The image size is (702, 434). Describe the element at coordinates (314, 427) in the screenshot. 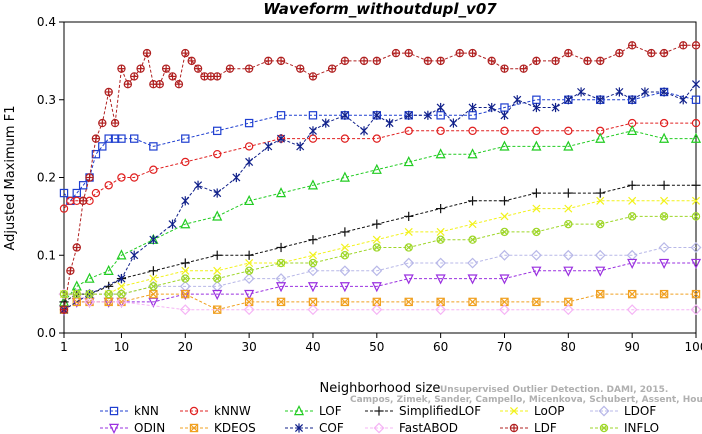

I see `legend-item: COF` at that location.